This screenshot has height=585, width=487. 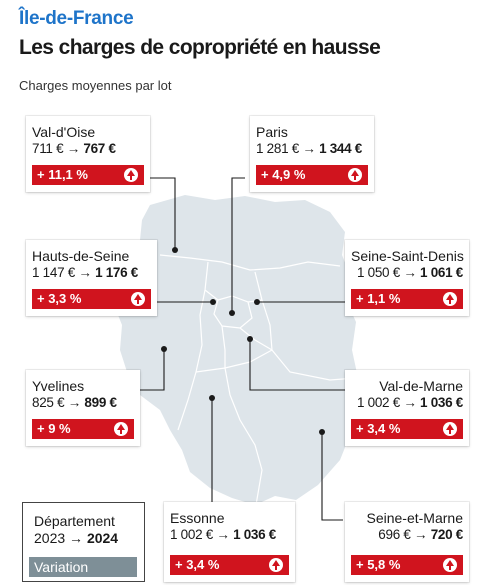 I want to click on charge-2023: 696 €, so click(x=394, y=534).